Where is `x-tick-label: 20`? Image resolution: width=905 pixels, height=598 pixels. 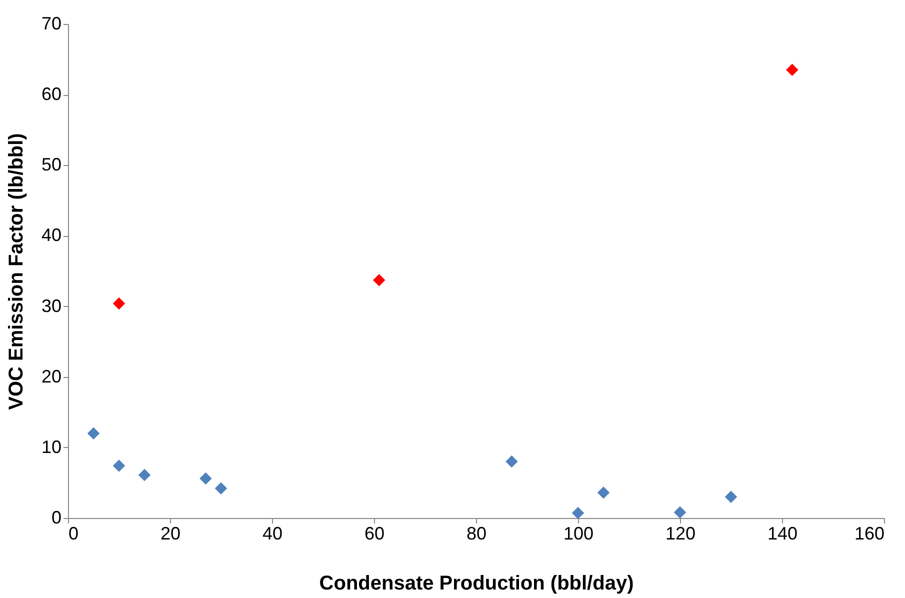 x-tick-label: 20 is located at coordinates (170, 534).